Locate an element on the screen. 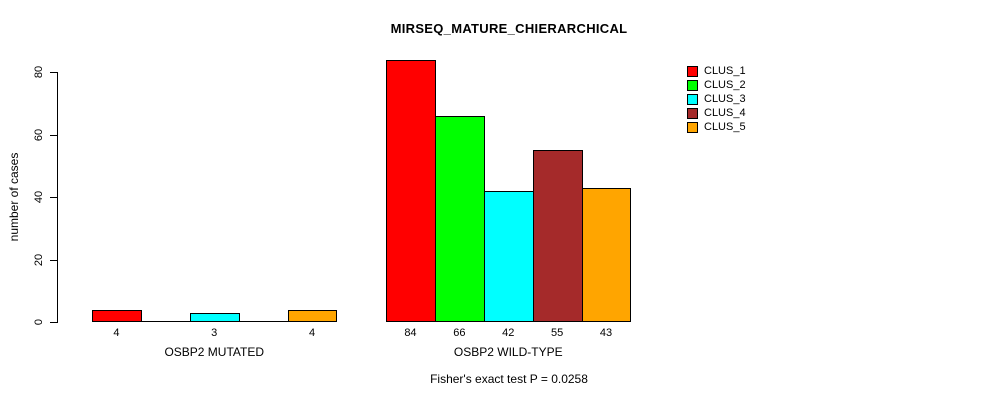 The image size is (990, 400). bar-value-label: 84 is located at coordinates (410, 333).